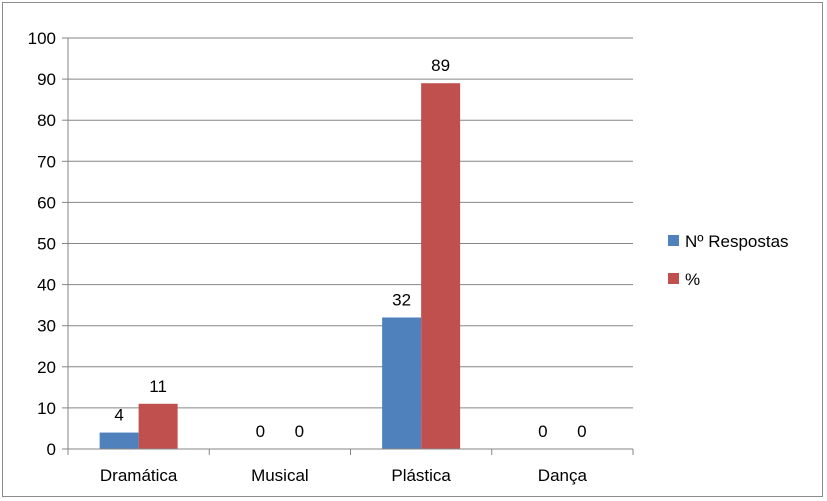  Describe the element at coordinates (280, 475) in the screenshot. I see `x-tick-label: Musical` at that location.